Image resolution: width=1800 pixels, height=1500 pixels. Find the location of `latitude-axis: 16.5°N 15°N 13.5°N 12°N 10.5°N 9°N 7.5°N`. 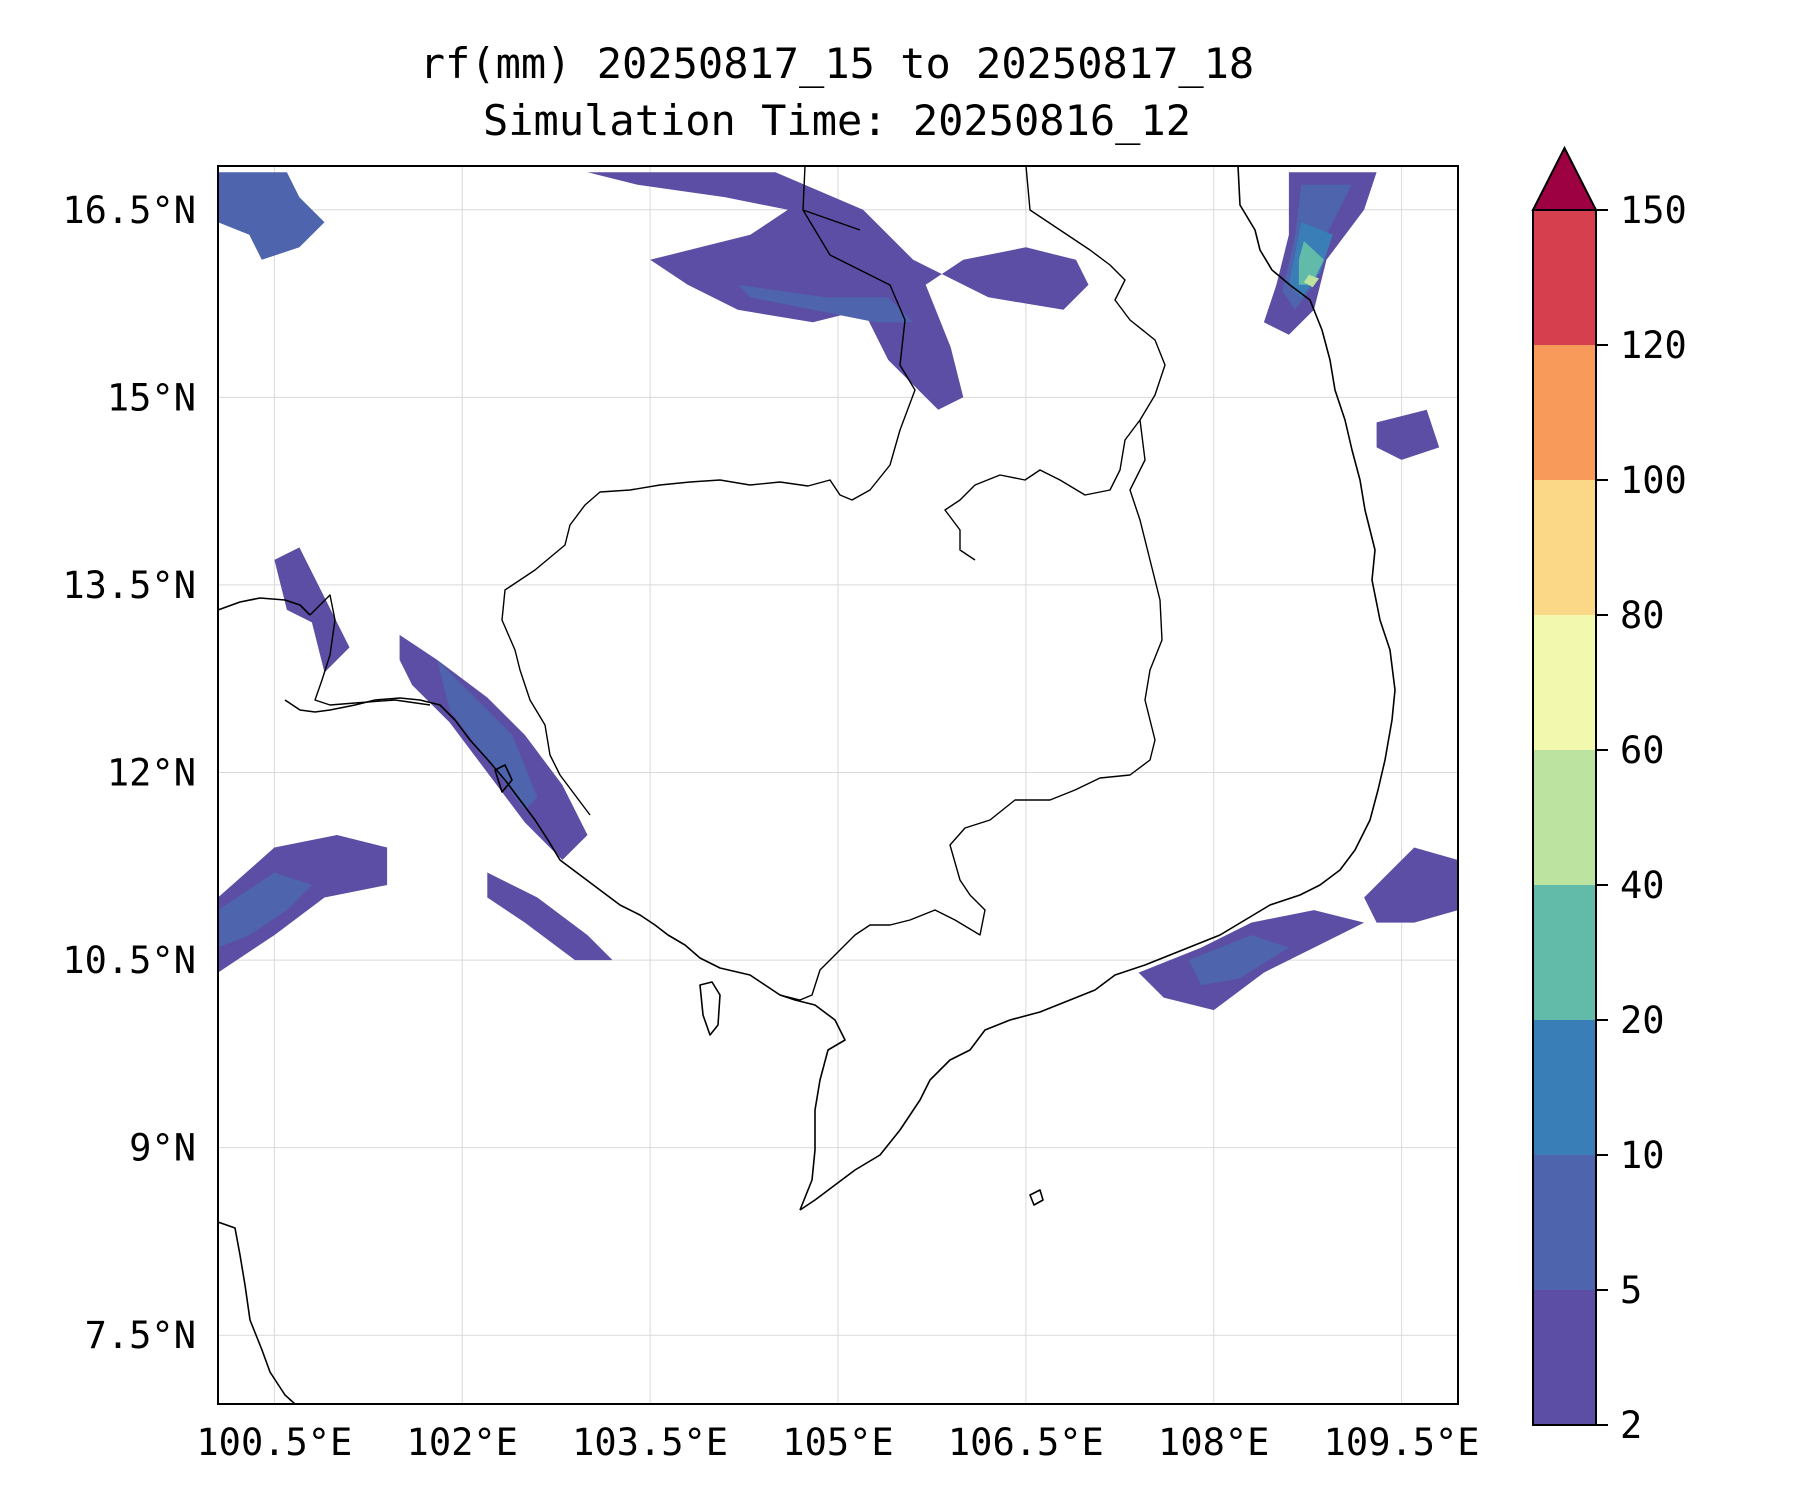

latitude-axis: 16.5°N 15°N 13.5°N 12°N 10.5°N 9°N 7.5°N is located at coordinates (129, 773).